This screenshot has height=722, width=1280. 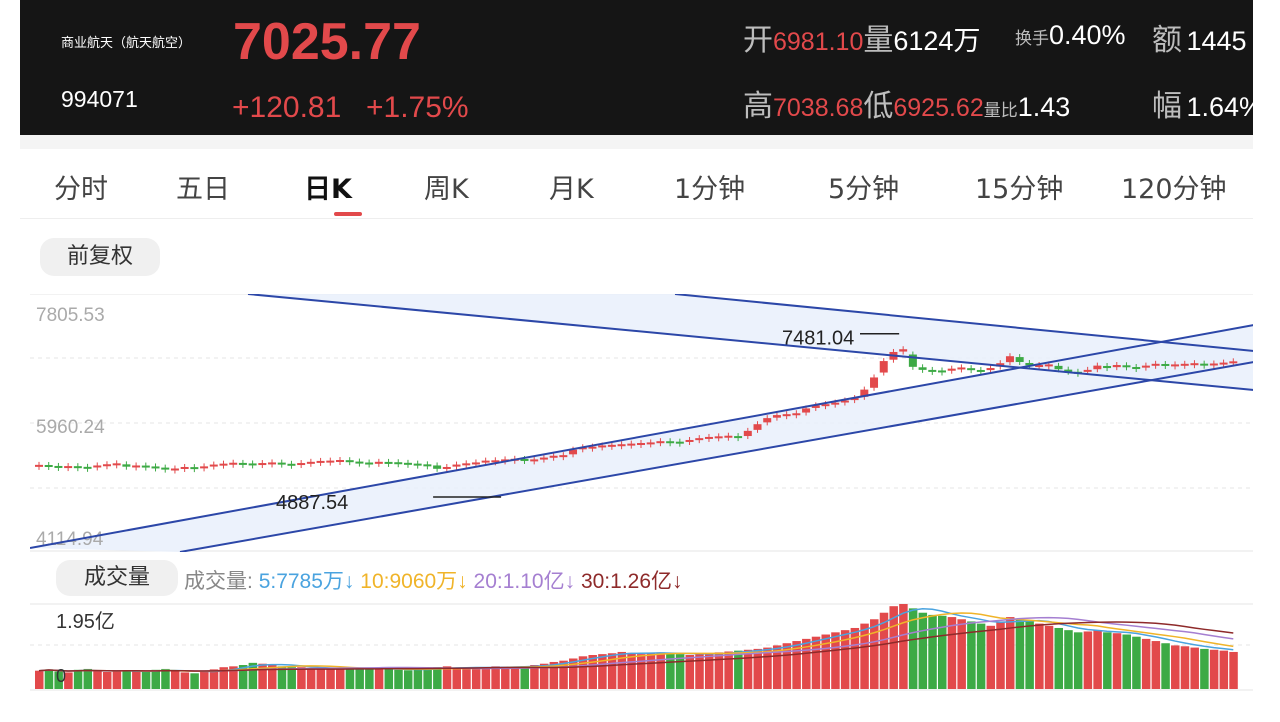 I want to click on volume-indicator-button: 成交量, so click(x=117, y=578).